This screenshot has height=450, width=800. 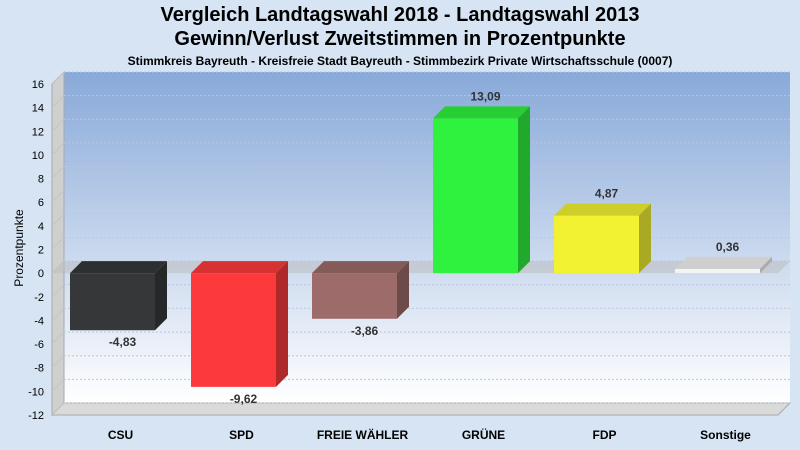 I want to click on y-tick-label: 12, so click(x=38, y=132).